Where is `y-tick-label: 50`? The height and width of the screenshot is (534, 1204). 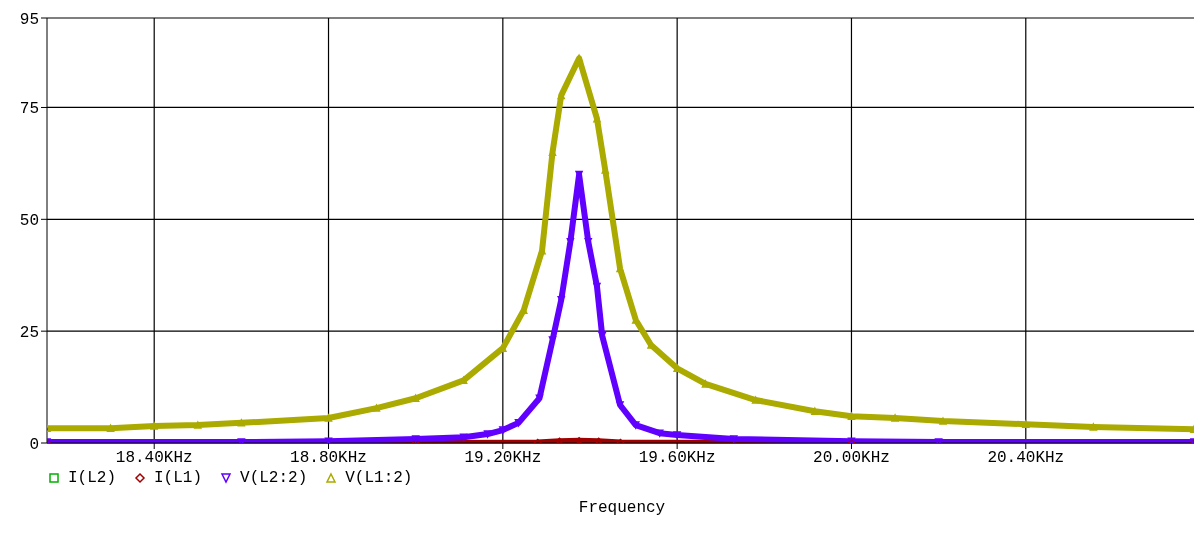
y-tick-label: 50 is located at coordinates (29, 221).